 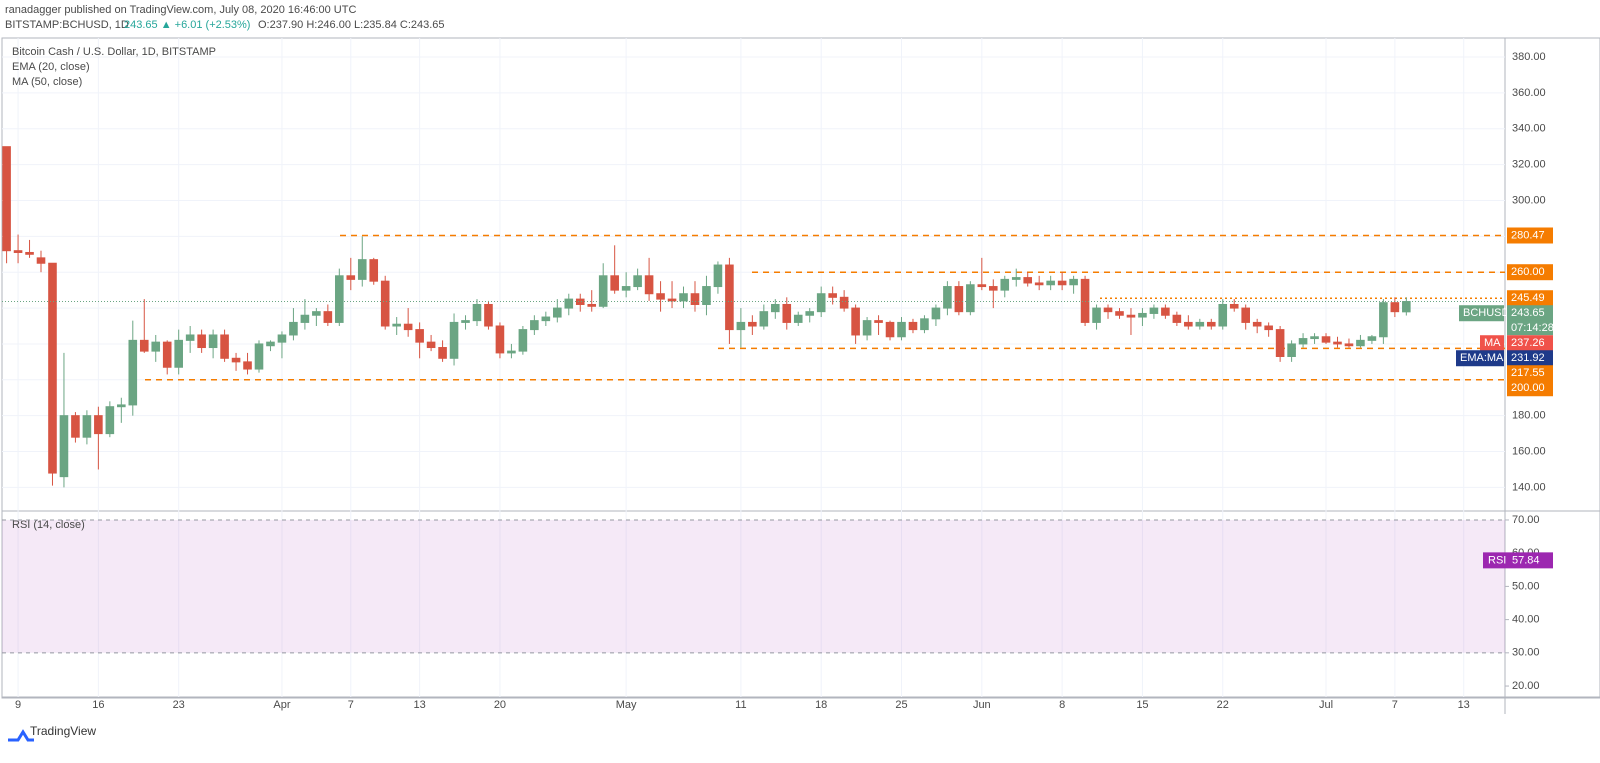 I want to click on x-tick-label: 13, so click(x=1464, y=705).